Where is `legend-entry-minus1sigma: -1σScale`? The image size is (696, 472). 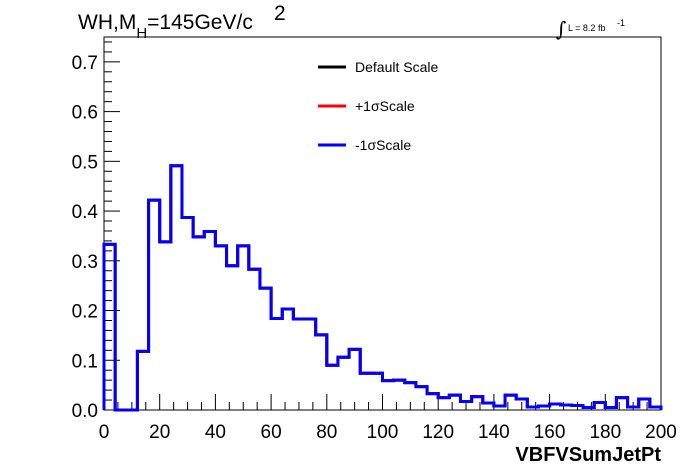 legend-entry-minus1sigma: -1σScale is located at coordinates (364, 145).